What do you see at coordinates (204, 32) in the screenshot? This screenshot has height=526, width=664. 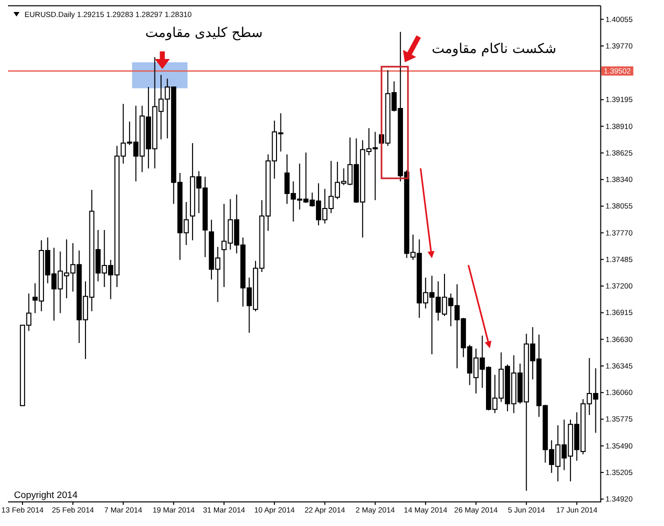 I see `annotation: سطح کلیدی مقاومت` at bounding box center [204, 32].